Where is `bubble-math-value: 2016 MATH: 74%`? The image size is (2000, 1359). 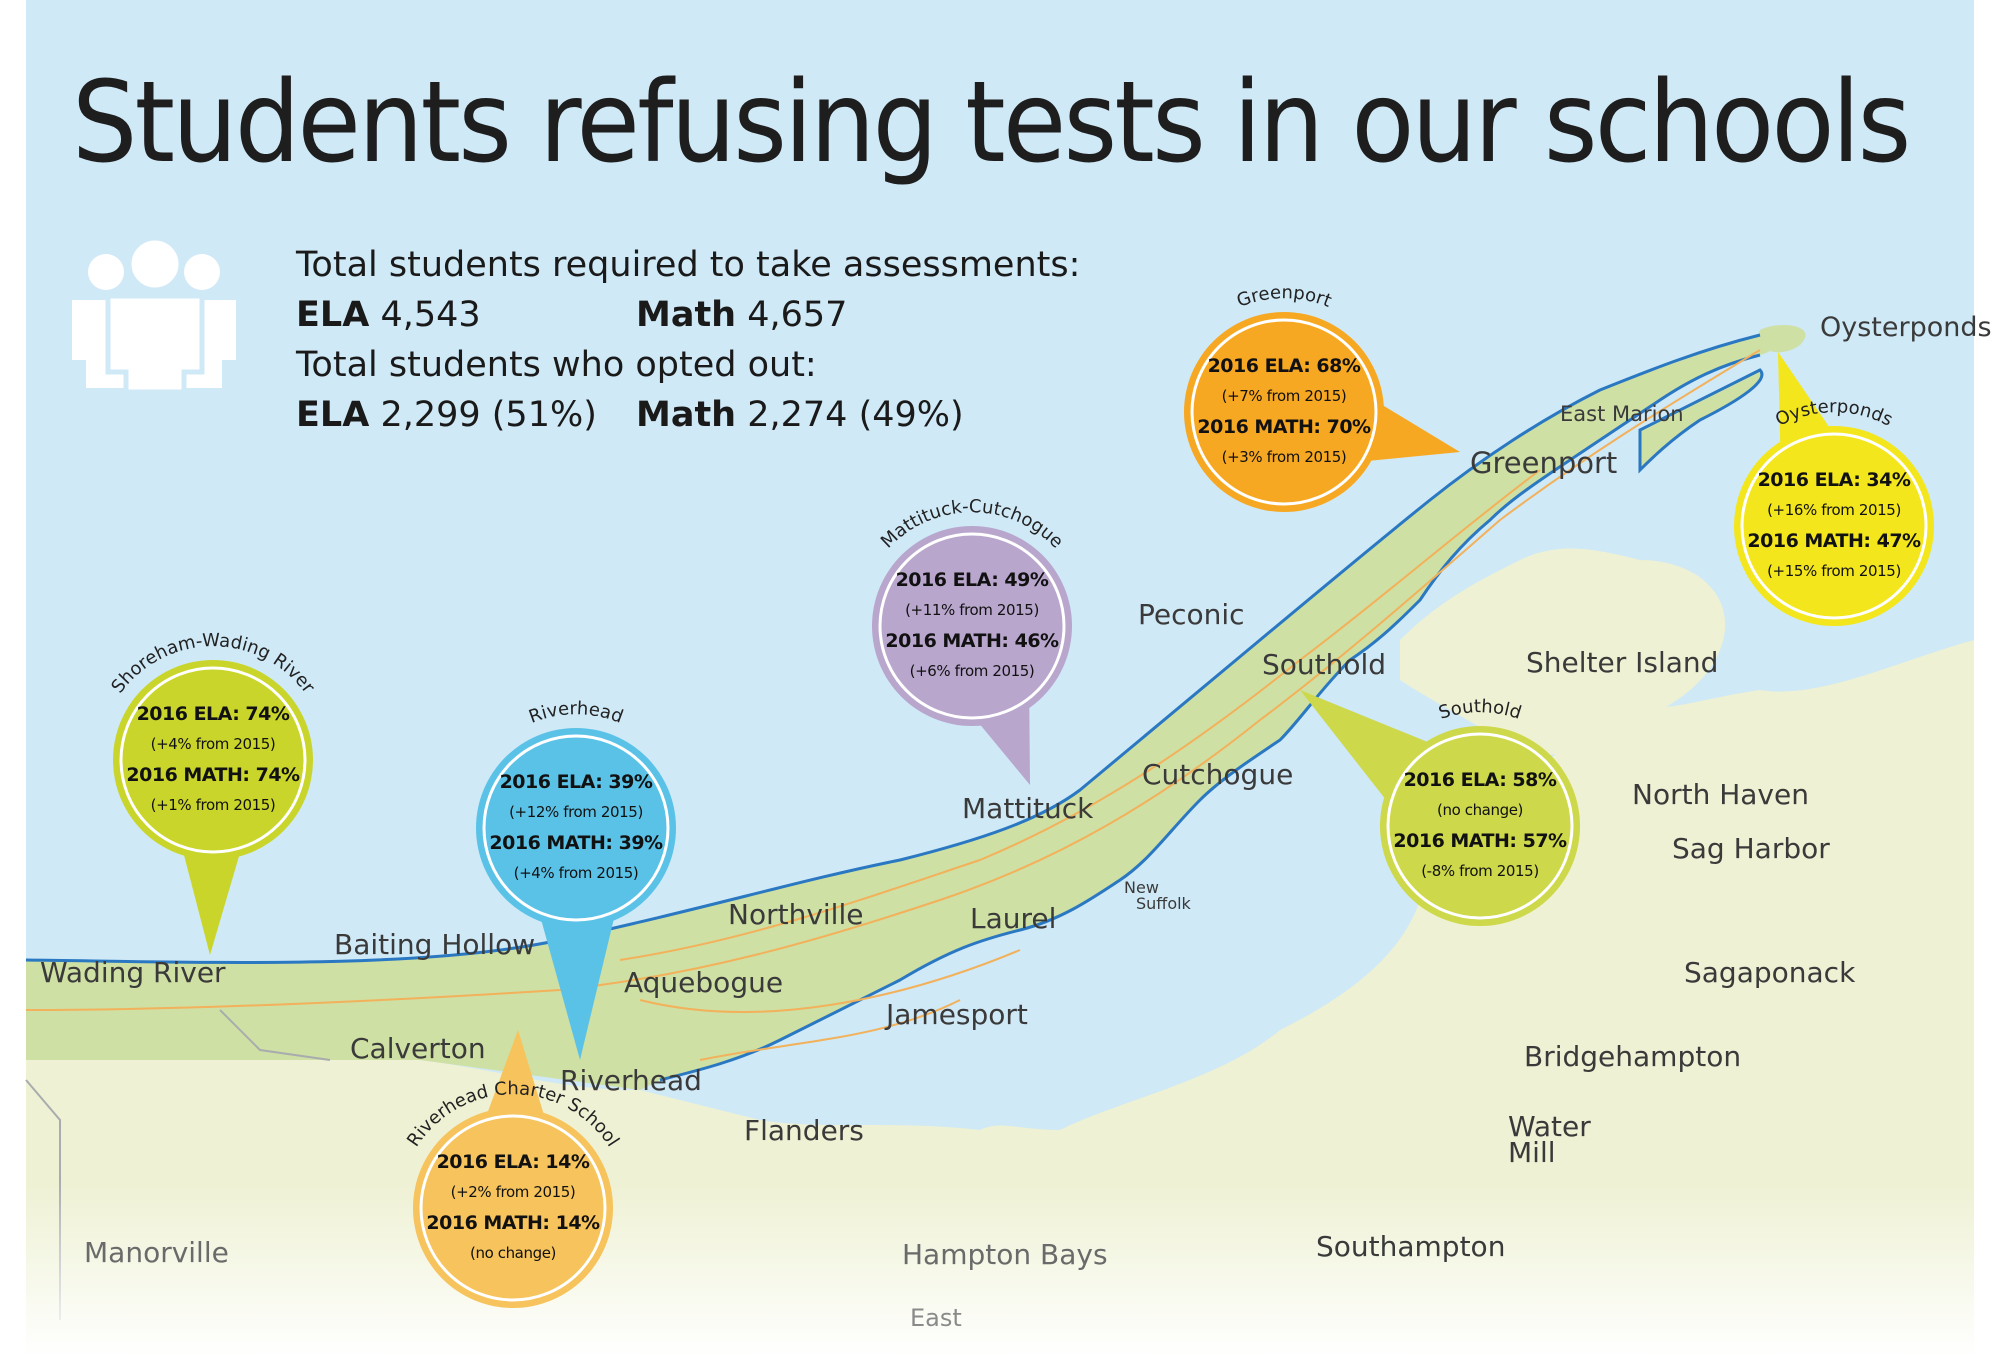
bubble-math-value: 2016 MATH: 74% is located at coordinates (213, 775).